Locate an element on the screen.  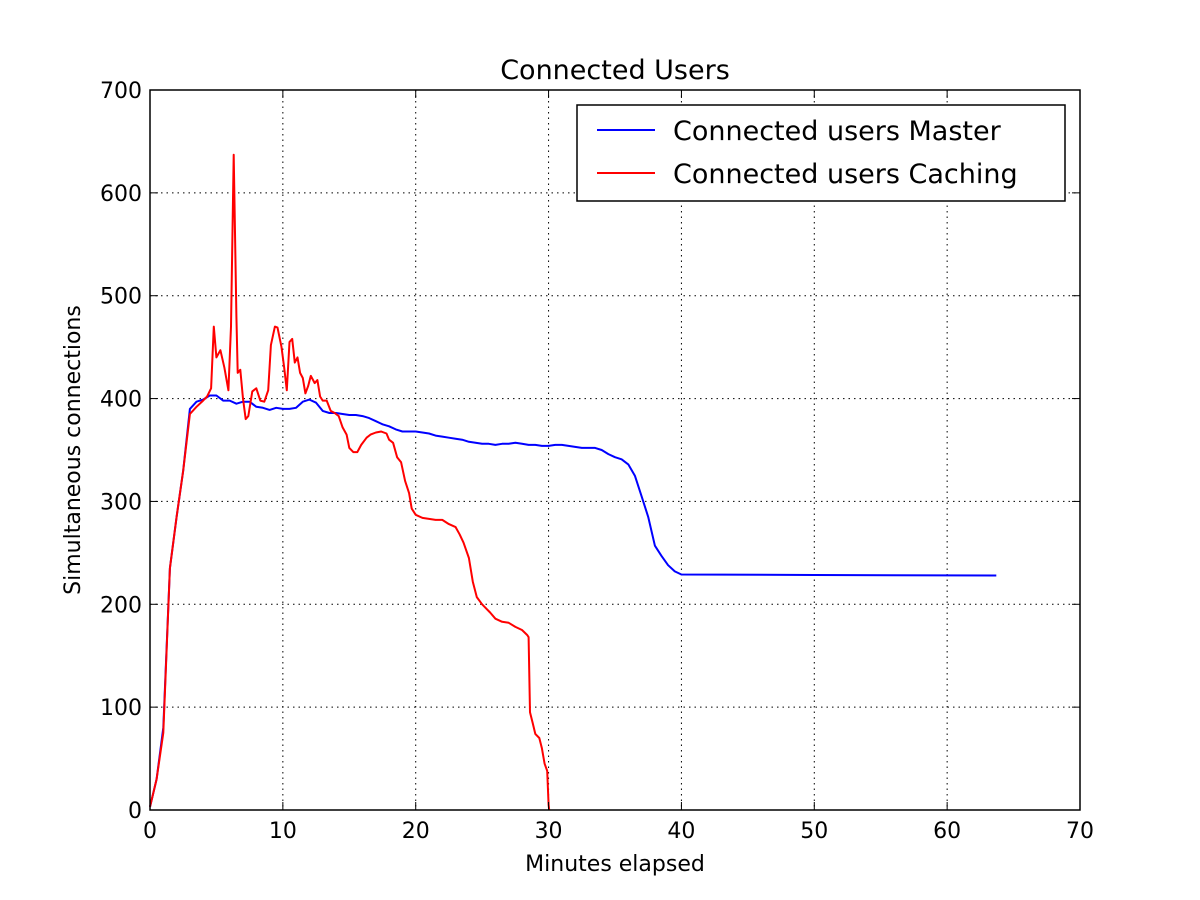
x-tick-label: 60 is located at coordinates (947, 831).